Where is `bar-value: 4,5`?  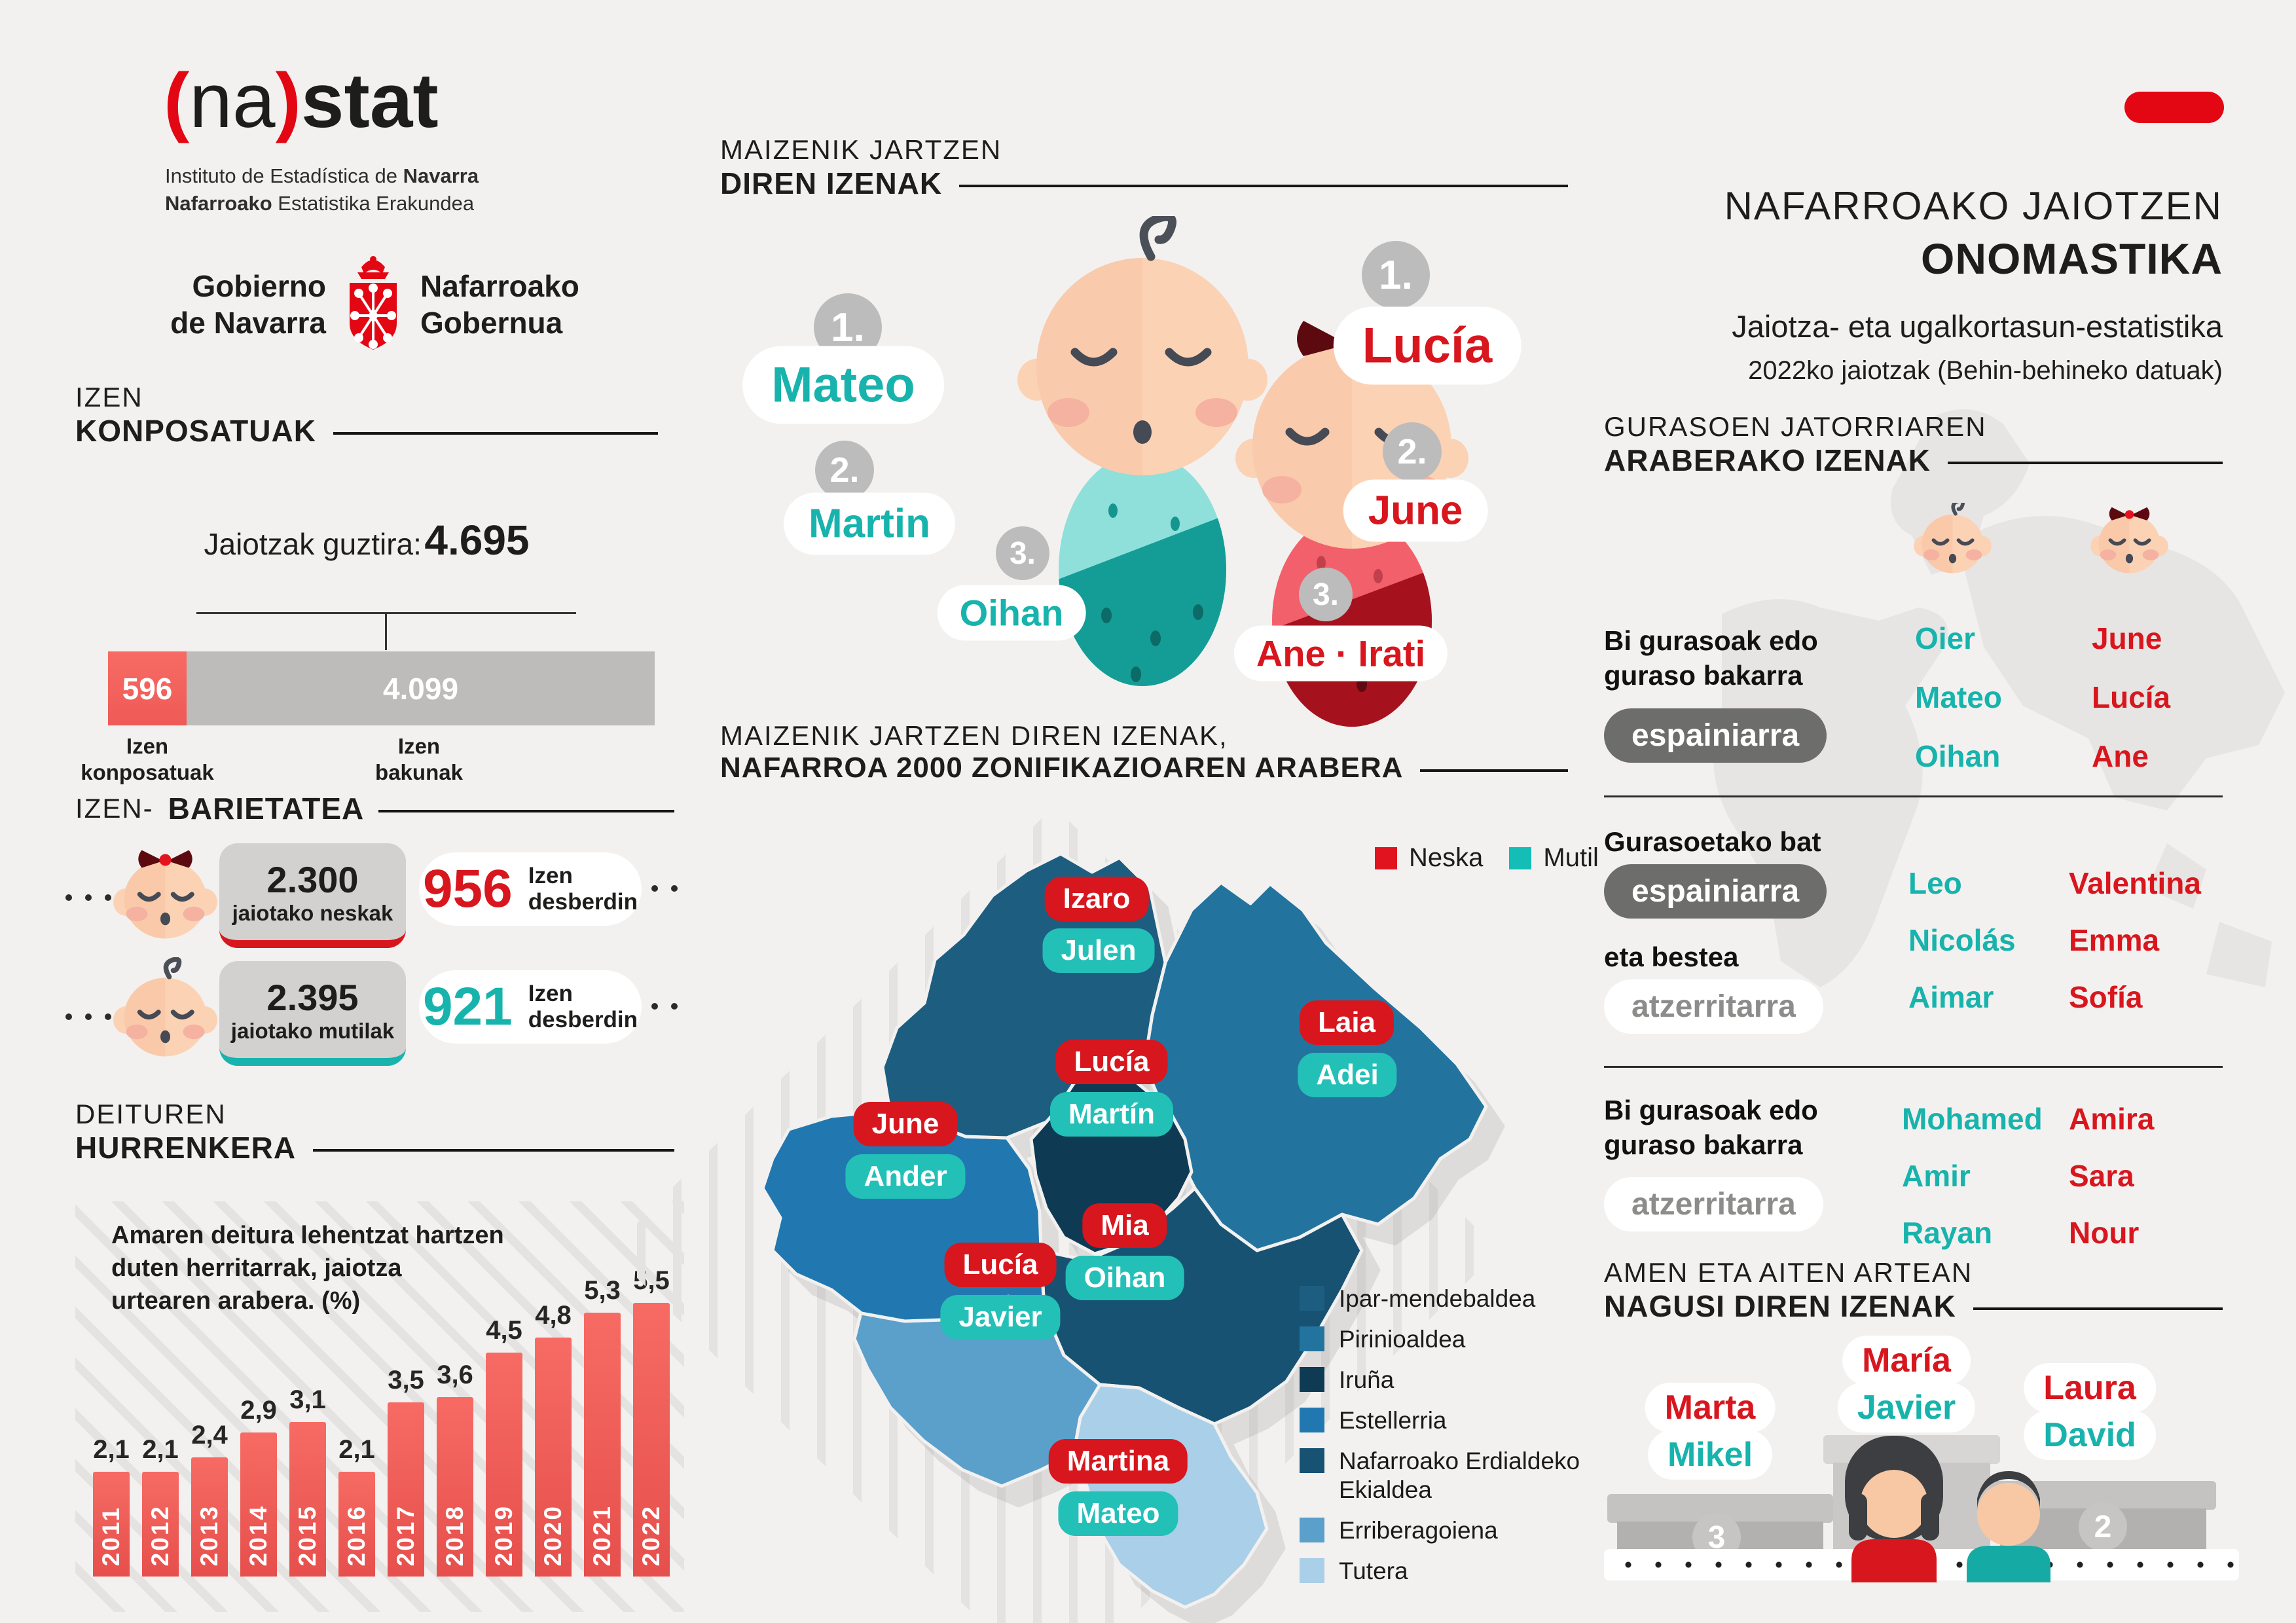
bar-value: 4,5 is located at coordinates (504, 1330).